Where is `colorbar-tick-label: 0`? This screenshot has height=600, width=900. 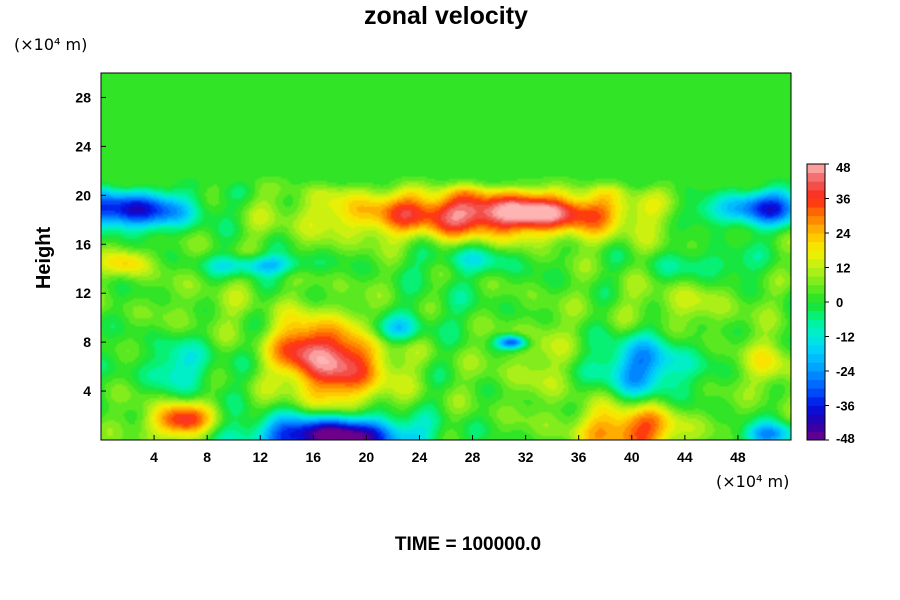 colorbar-tick-label: 0 is located at coordinates (839, 302).